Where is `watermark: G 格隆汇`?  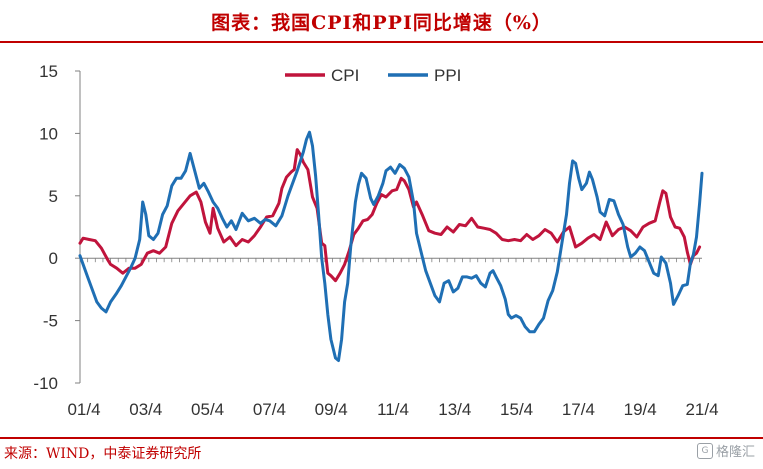 watermark: G 格隆汇 is located at coordinates (725, 450).